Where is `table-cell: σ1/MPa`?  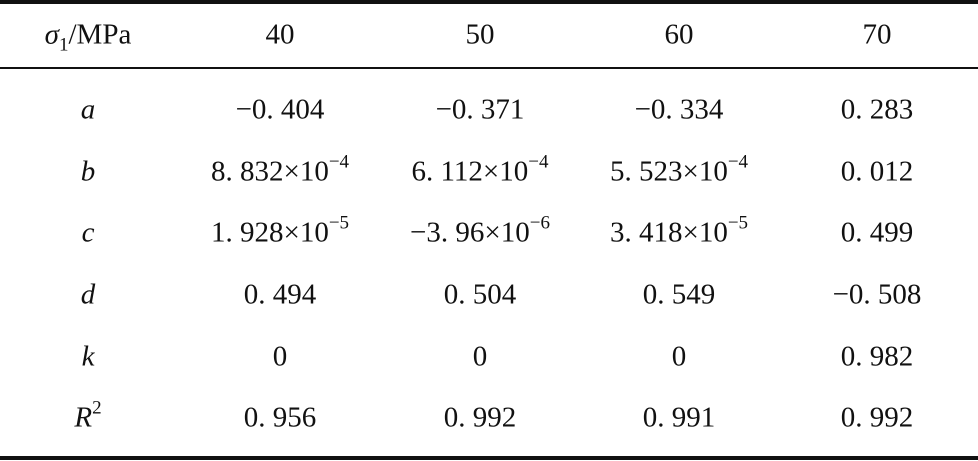 table-cell: σ1/MPa is located at coordinates (88, 36).